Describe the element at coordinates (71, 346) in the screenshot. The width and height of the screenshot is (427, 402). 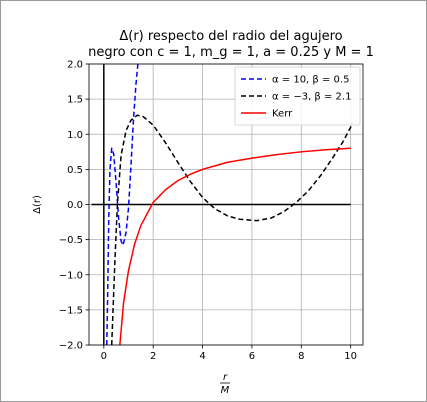
I see `y-tick-label: −2.0` at that location.